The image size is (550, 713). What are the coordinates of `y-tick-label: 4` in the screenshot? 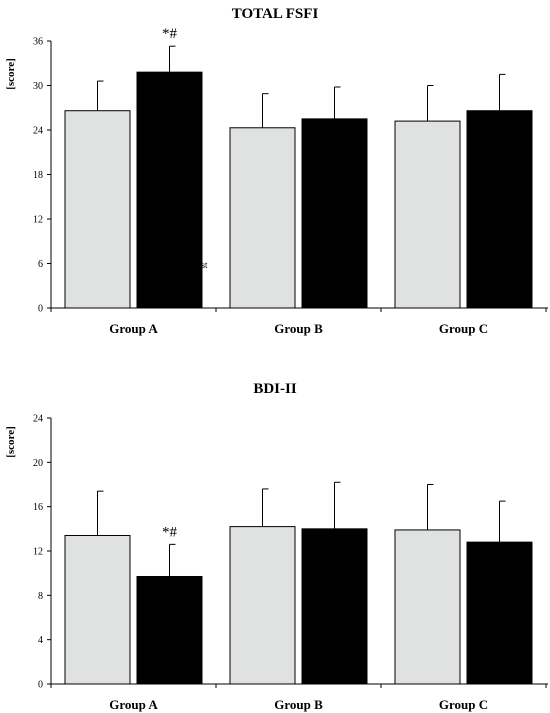 It's located at (40, 640).